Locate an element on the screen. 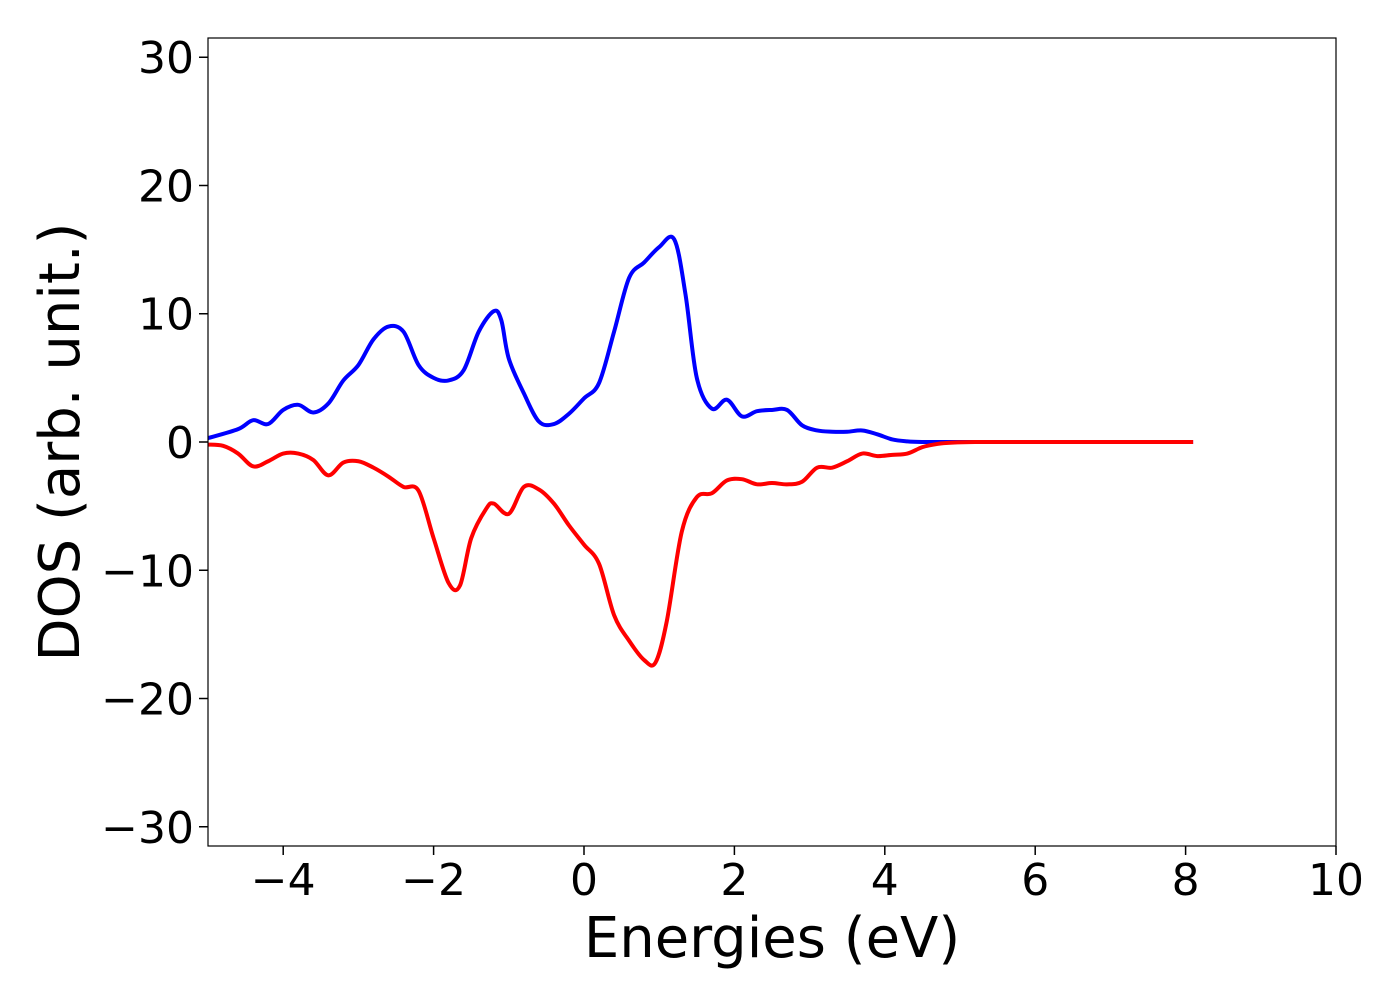 The width and height of the screenshot is (1400, 1000). x-tick-label: 10 is located at coordinates (1336, 880).